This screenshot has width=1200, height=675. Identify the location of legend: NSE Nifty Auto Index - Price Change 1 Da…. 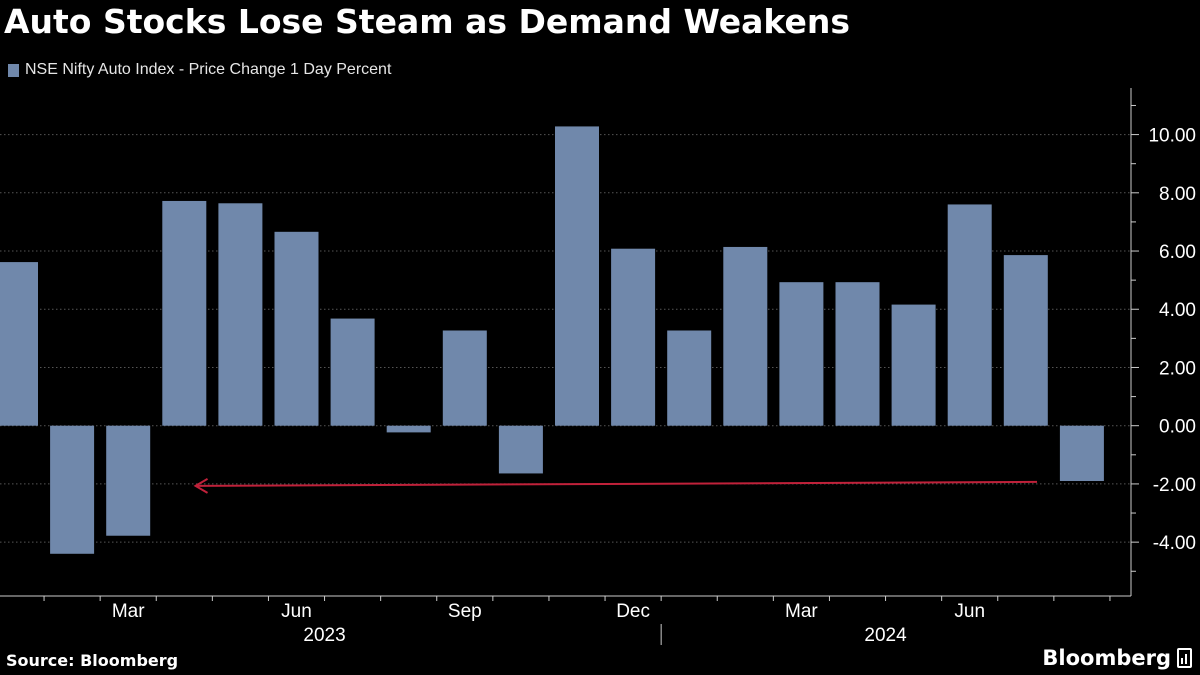
(199, 70).